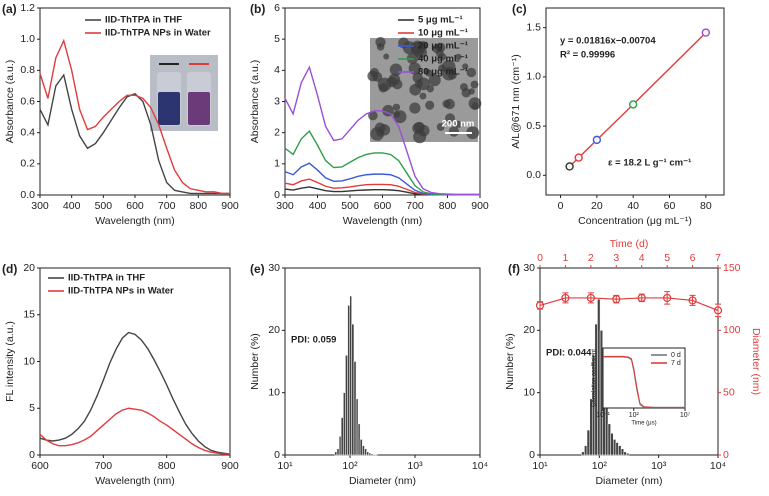  I want to click on y-axis-label: Absorbance (a.u.), so click(255, 101).